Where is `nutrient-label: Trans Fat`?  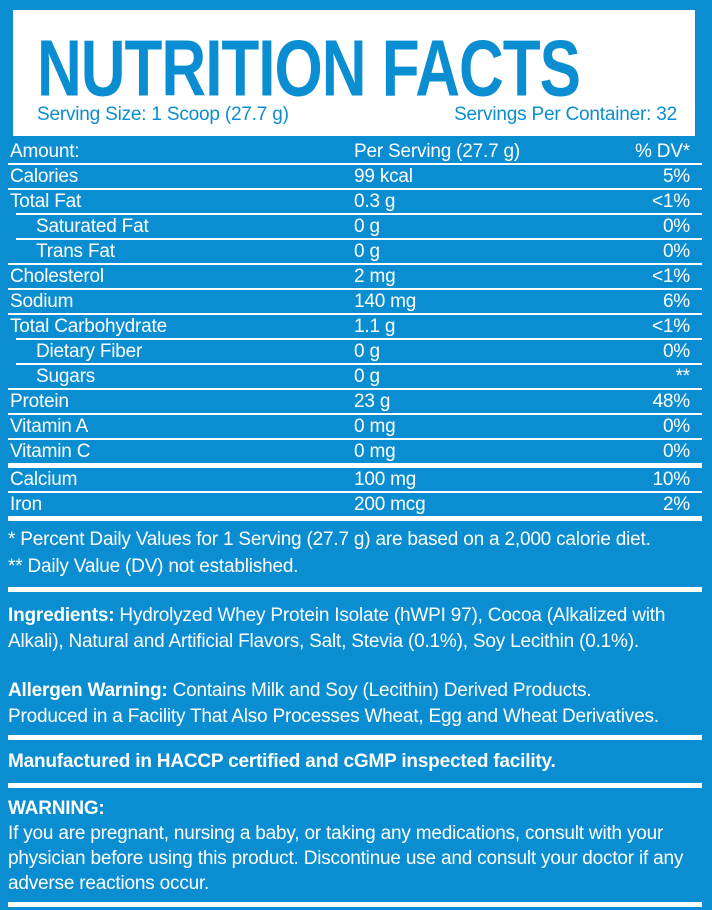
nutrient-label: Trans Fat is located at coordinates (75, 251).